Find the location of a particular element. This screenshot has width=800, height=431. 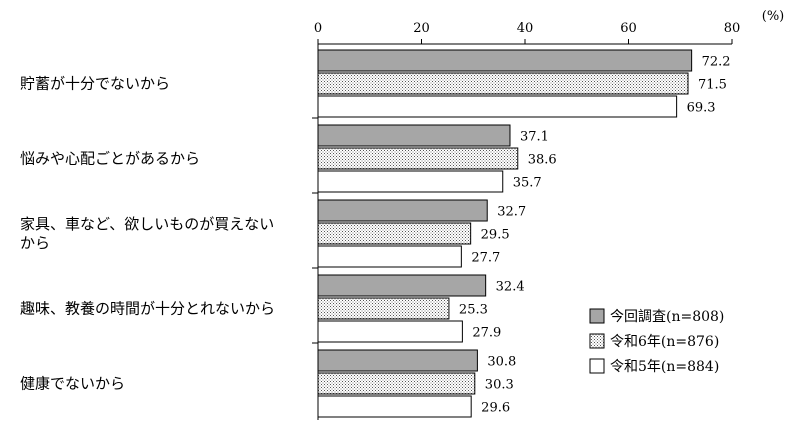

legend-label: 令和6年(n=876) is located at coordinates (664, 342).